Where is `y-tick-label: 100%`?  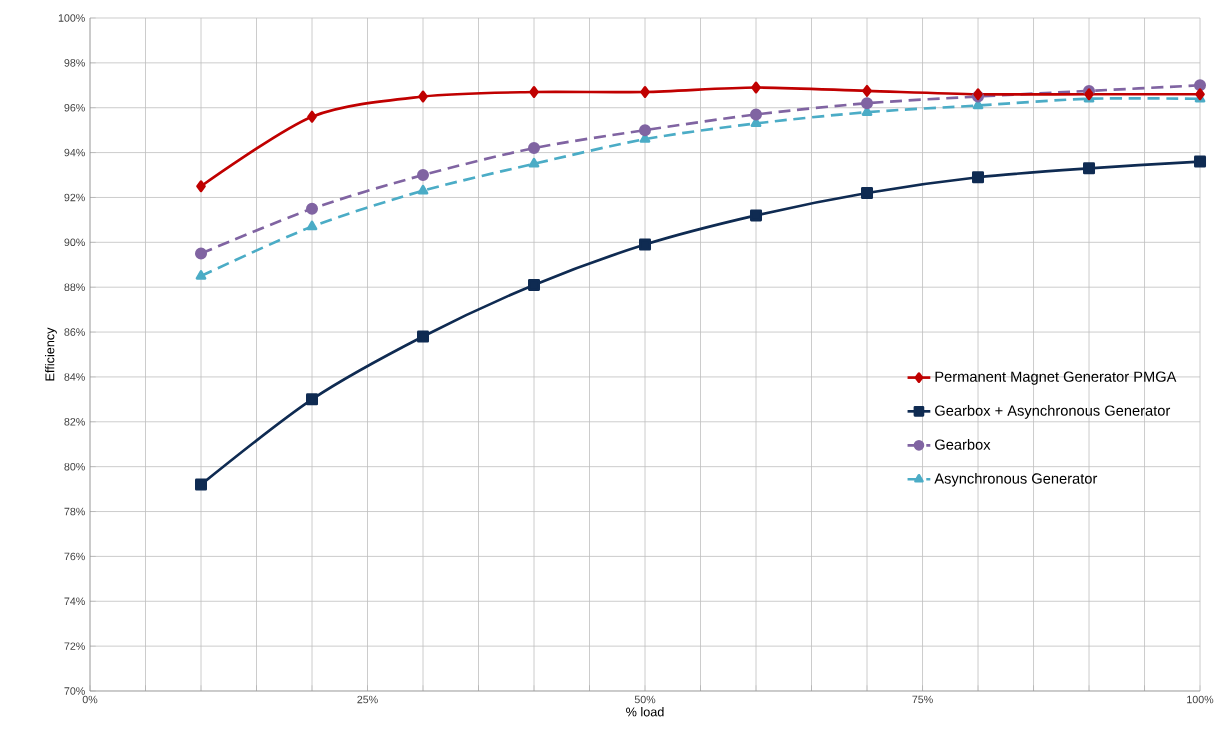 y-tick-label: 100% is located at coordinates (71, 18).